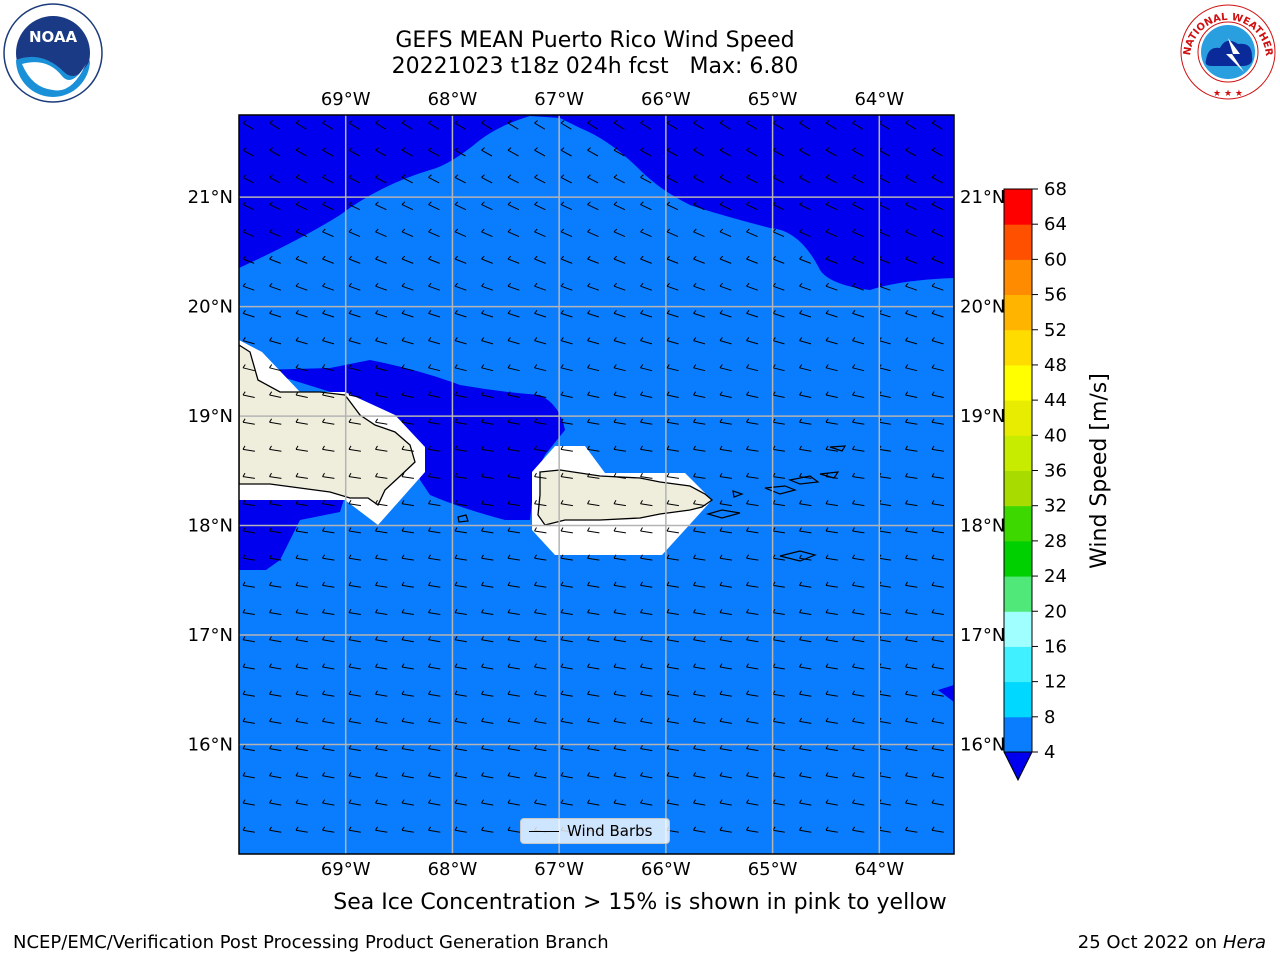  I want to click on lat-label-left: 16°N, so click(210, 745).